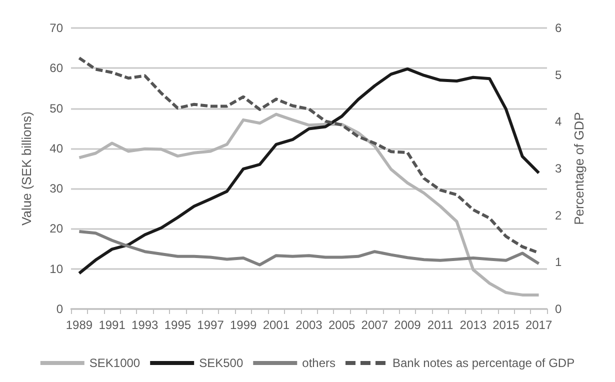  Describe the element at coordinates (57, 229) in the screenshot. I see `y-tick-label: 20` at that location.